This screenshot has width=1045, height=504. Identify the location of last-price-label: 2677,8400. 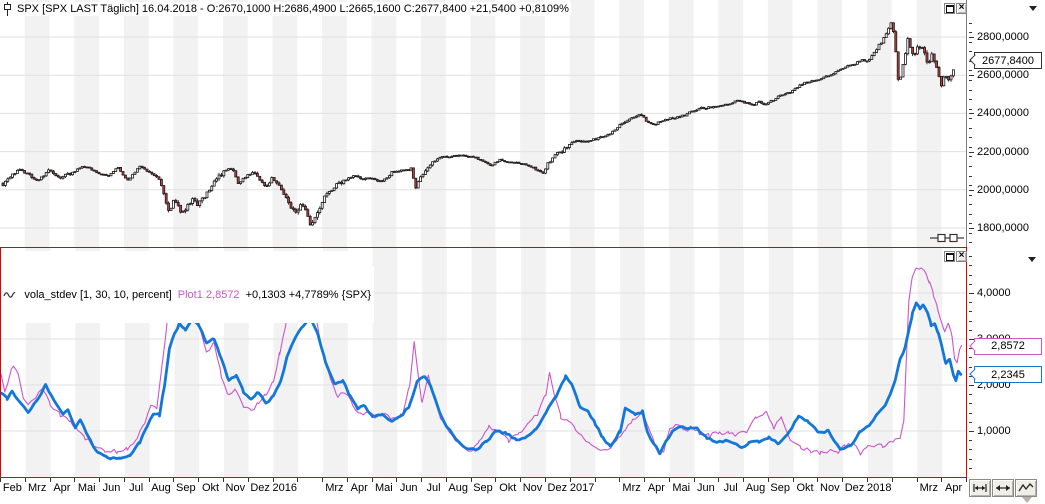
(1005, 61).